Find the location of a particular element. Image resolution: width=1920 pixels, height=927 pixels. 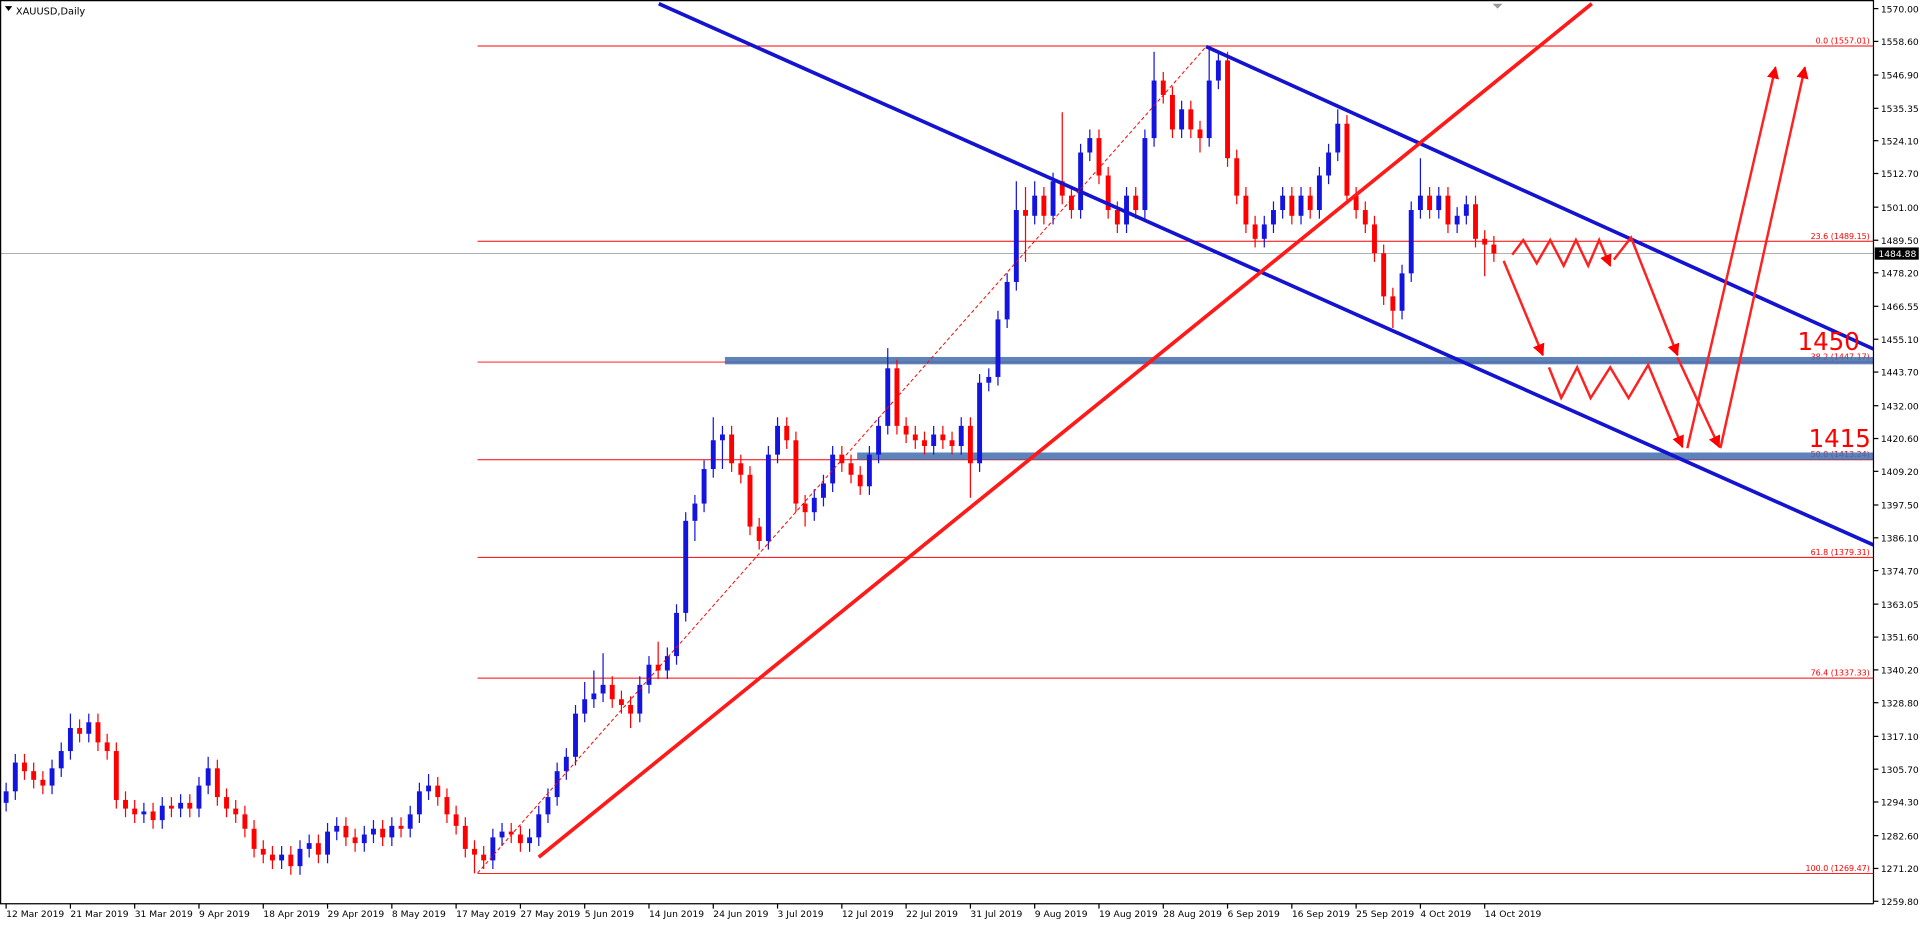

y-tick-label: 1466.55 is located at coordinates (1900, 307).